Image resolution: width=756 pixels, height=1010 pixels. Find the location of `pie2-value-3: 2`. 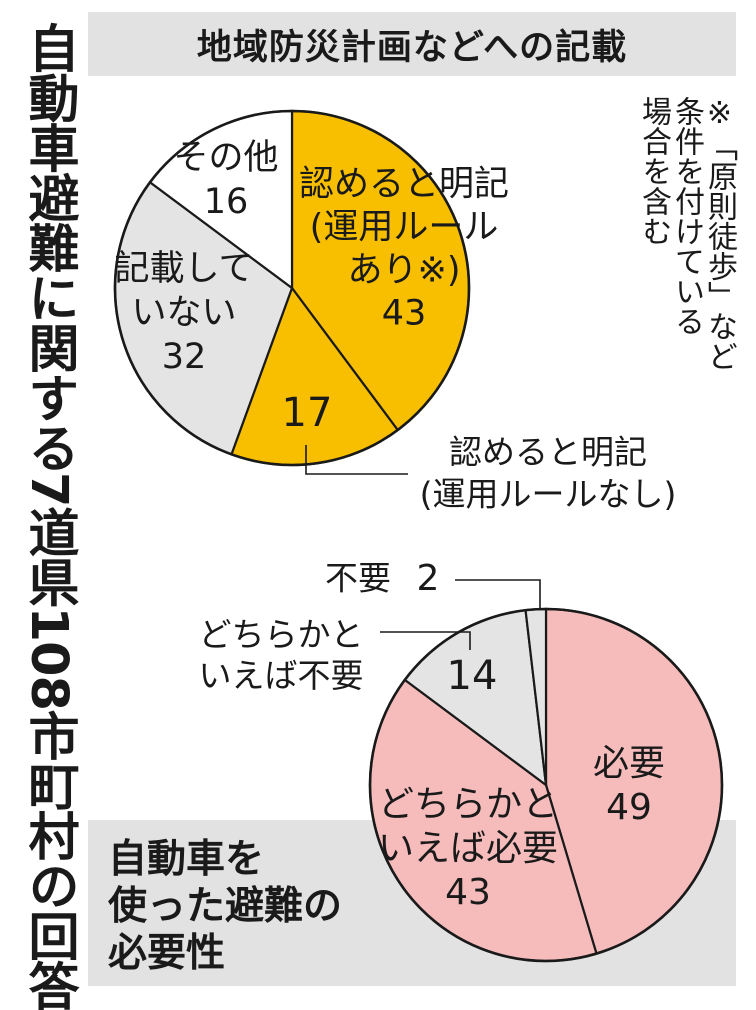

pie2-value-3: 2 is located at coordinates (428, 578).